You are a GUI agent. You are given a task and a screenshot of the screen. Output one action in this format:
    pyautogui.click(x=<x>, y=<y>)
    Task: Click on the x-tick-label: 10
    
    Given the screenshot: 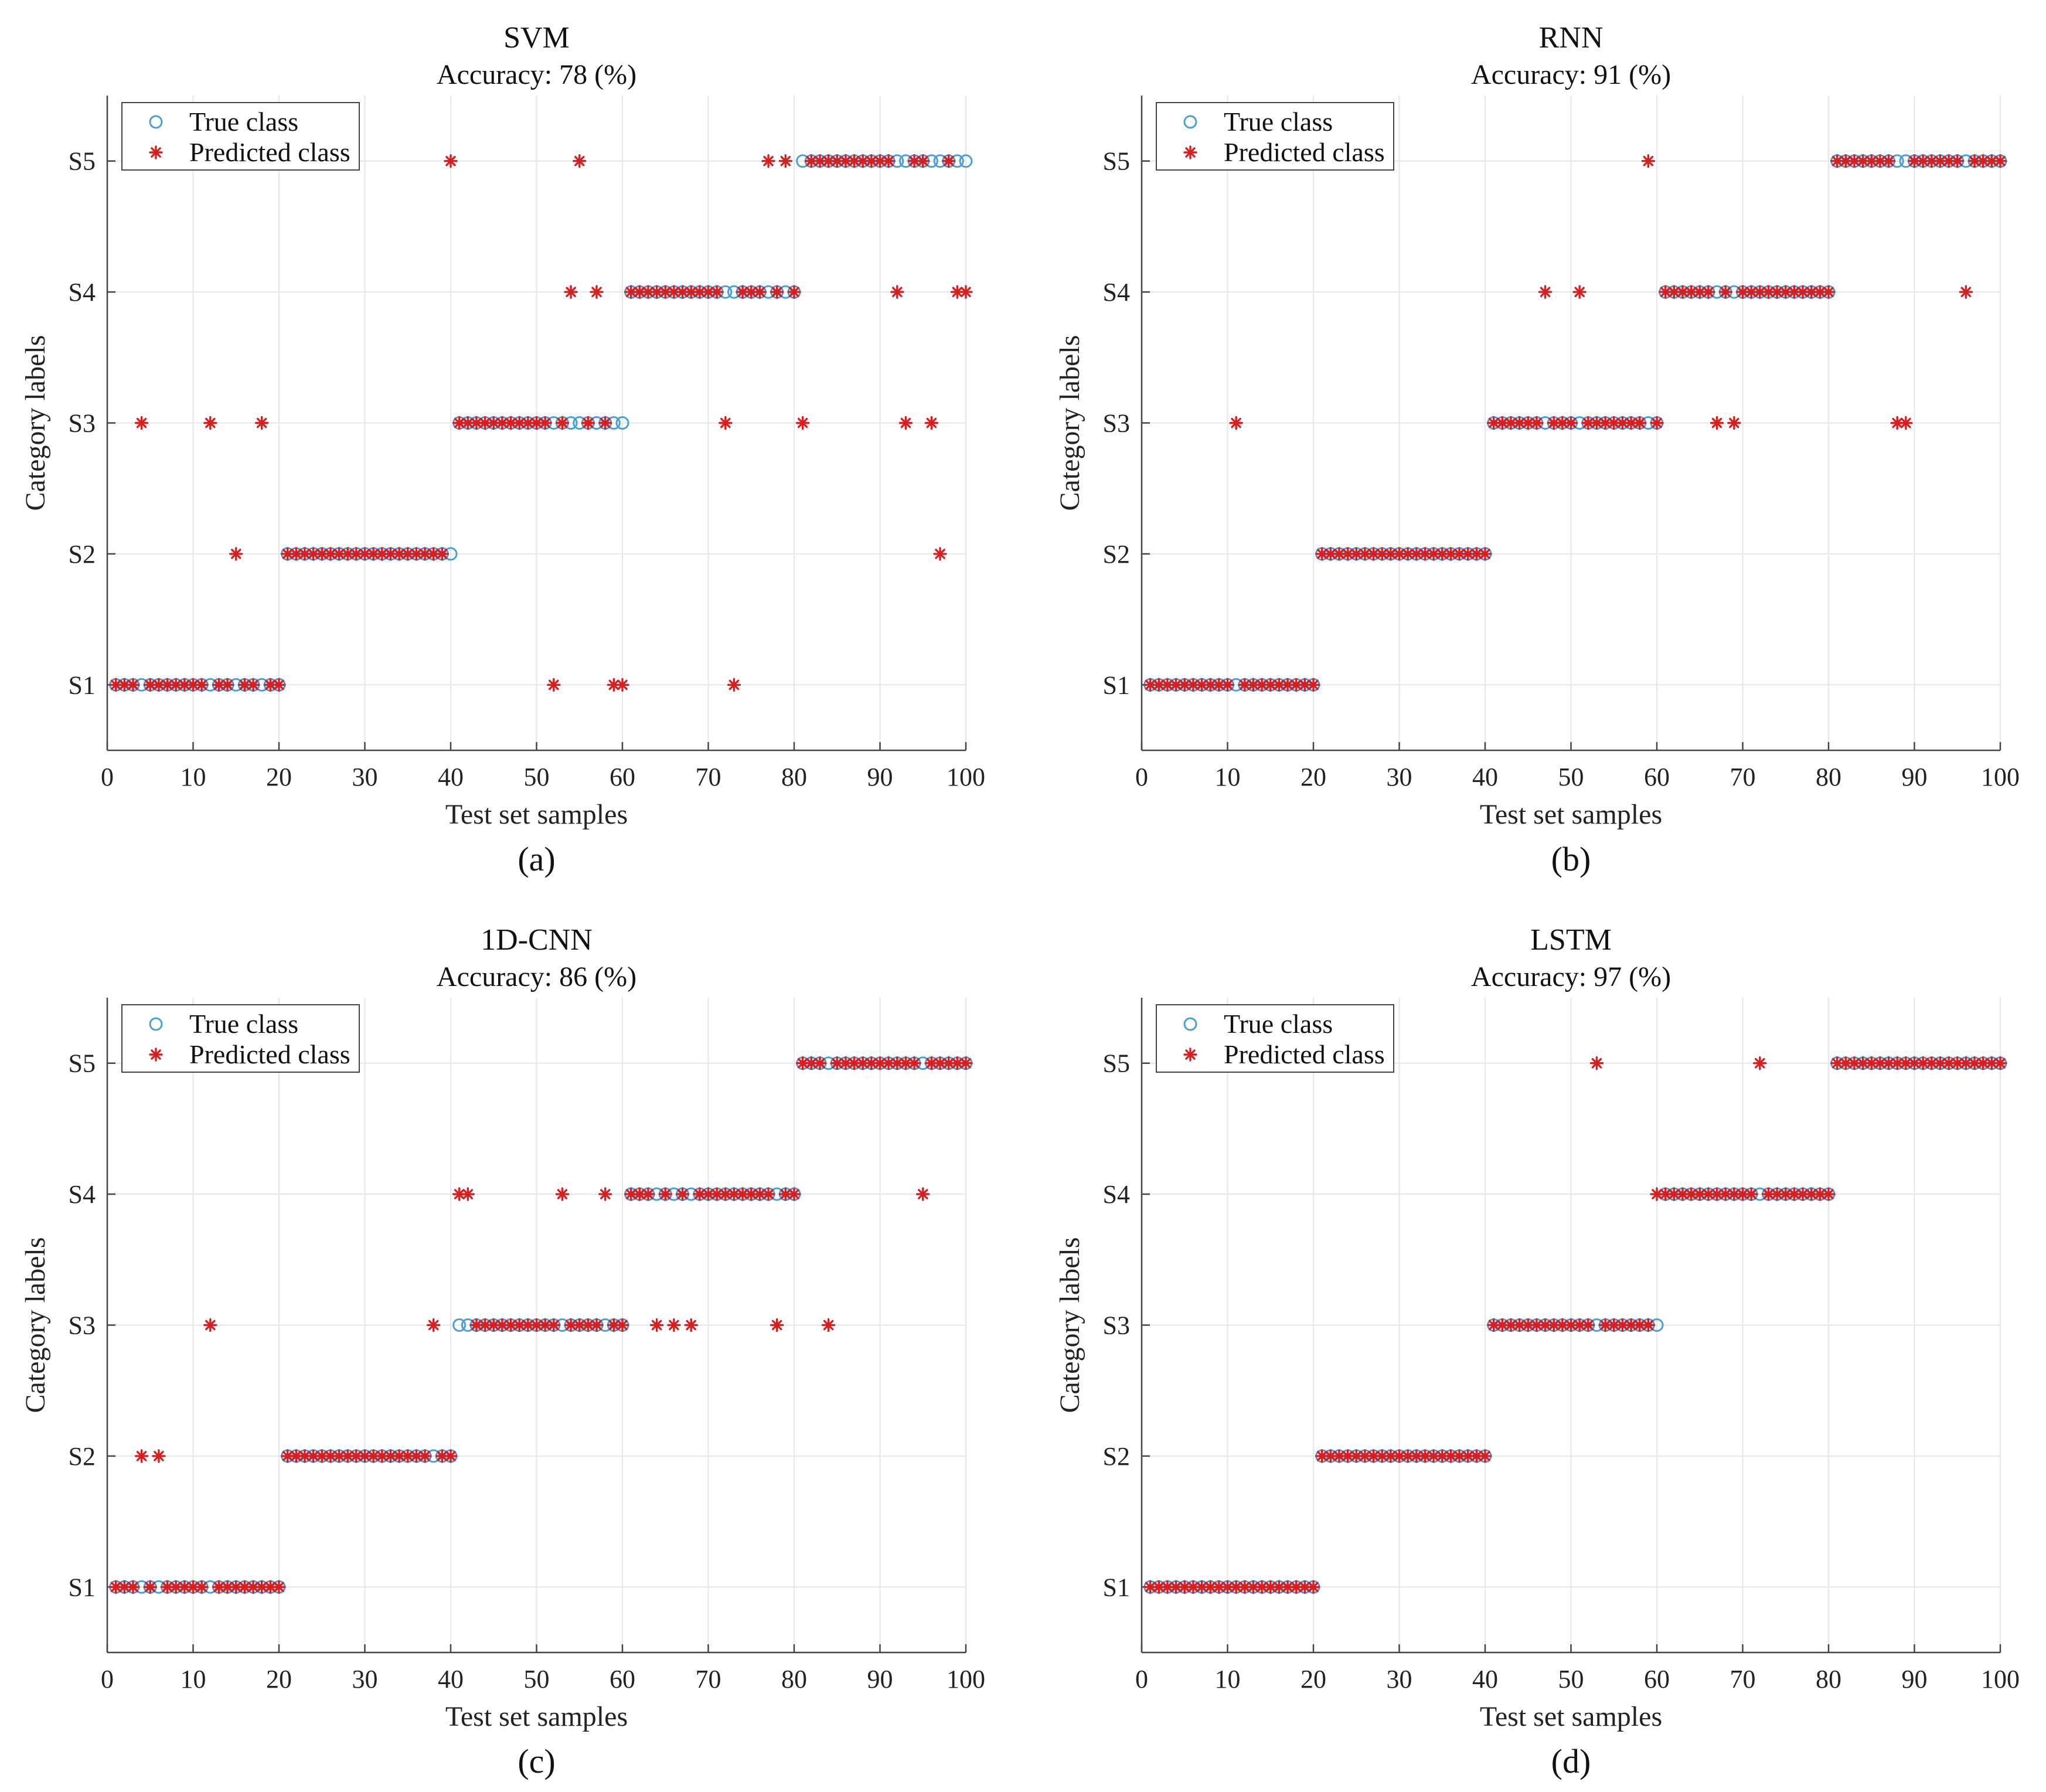 What is the action you would take?
    pyautogui.click(x=1228, y=777)
    